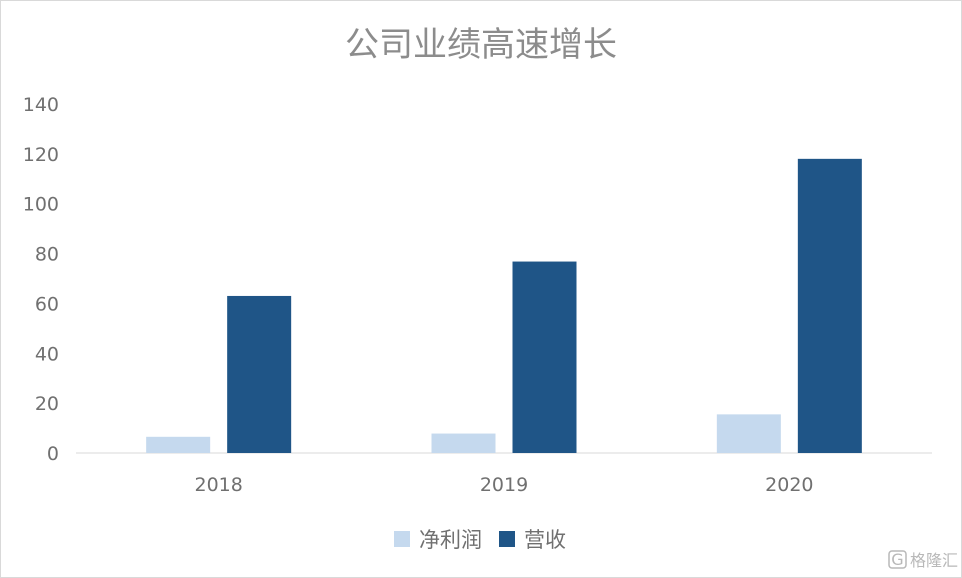 The width and height of the screenshot is (962, 578). Describe the element at coordinates (47, 255) in the screenshot. I see `y-tick-label: 80` at that location.